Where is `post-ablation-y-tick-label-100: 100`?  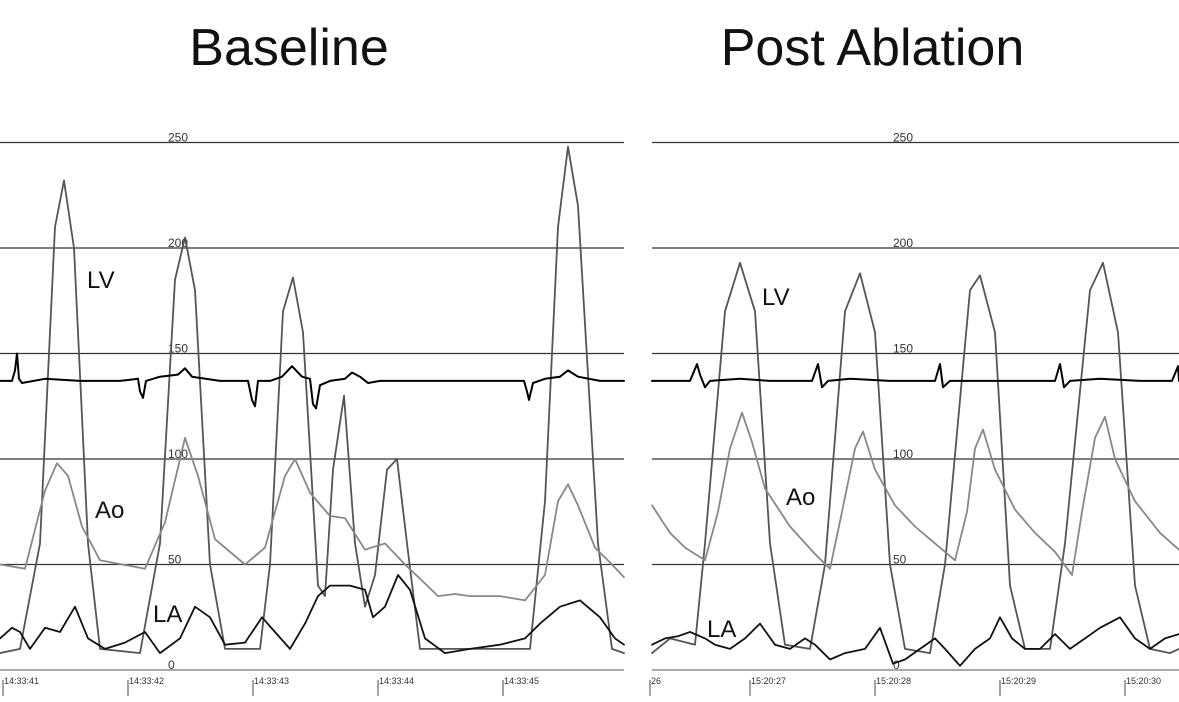 post-ablation-y-tick-label-100: 100 is located at coordinates (903, 454).